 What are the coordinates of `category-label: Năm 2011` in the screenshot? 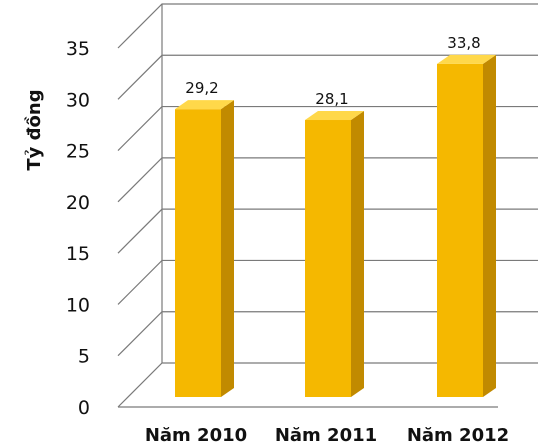 It's located at (326, 435).